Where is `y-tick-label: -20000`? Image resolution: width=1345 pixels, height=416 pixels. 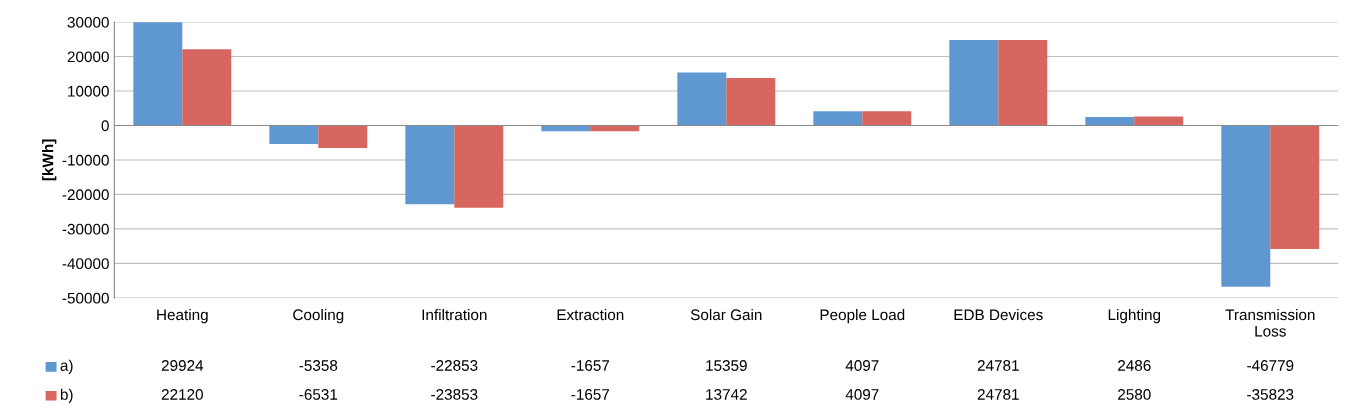 y-tick-label: -20000 is located at coordinates (85, 195).